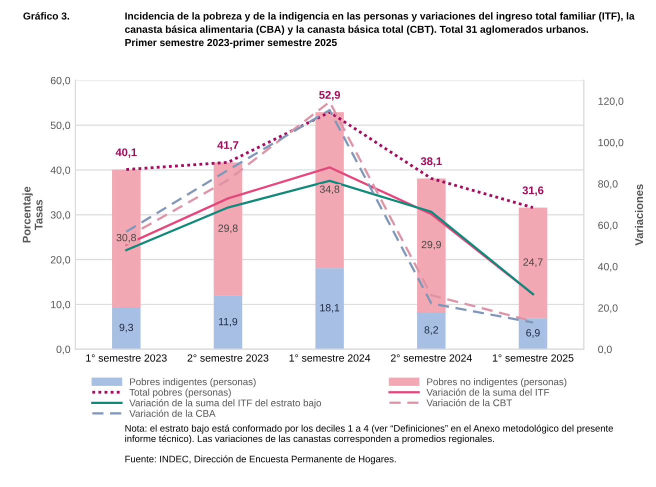 The image size is (656, 487). Describe the element at coordinates (608, 267) in the screenshot. I see `y2-tick-label: 40,0` at that location.